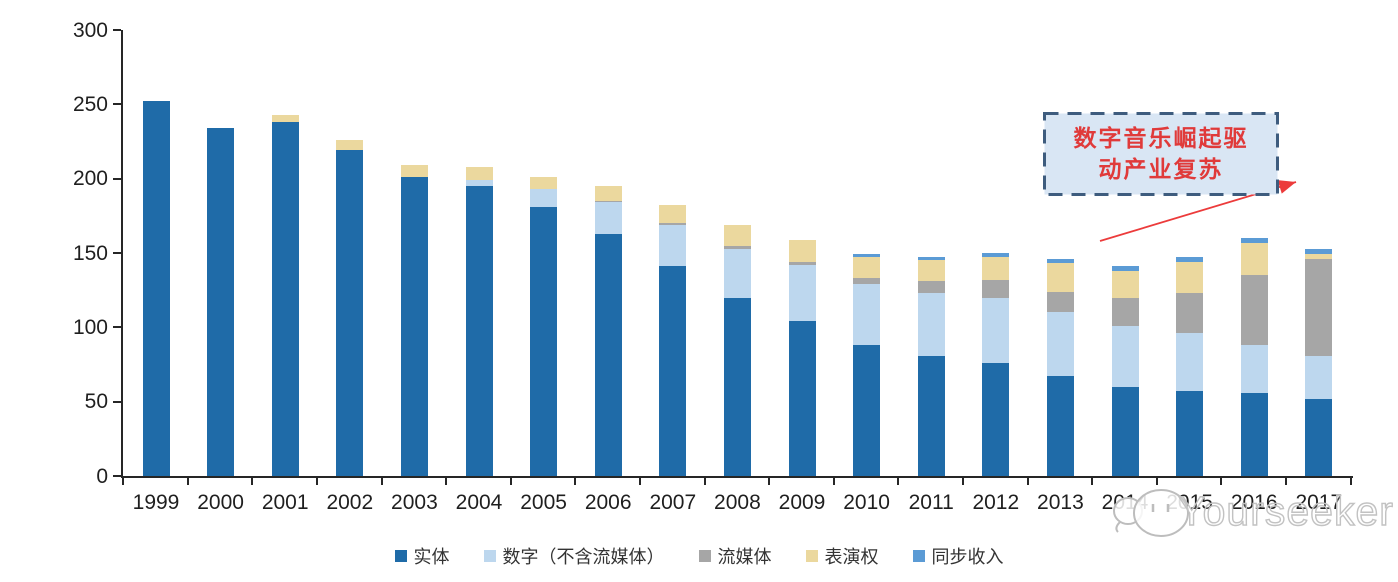 This screenshot has width=1398, height=582. What do you see at coordinates (221, 302) in the screenshot?
I see `bar-segment-2000` at bounding box center [221, 302].